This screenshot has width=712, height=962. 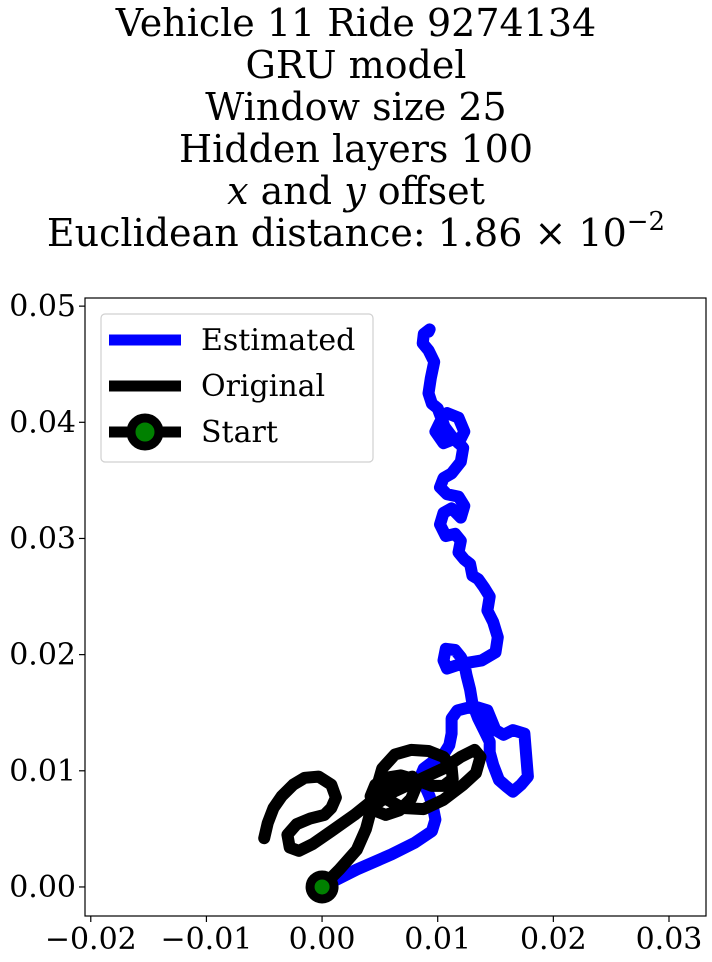 What do you see at coordinates (42, 538) in the screenshot?
I see `y-tick-label: 0.03` at bounding box center [42, 538].